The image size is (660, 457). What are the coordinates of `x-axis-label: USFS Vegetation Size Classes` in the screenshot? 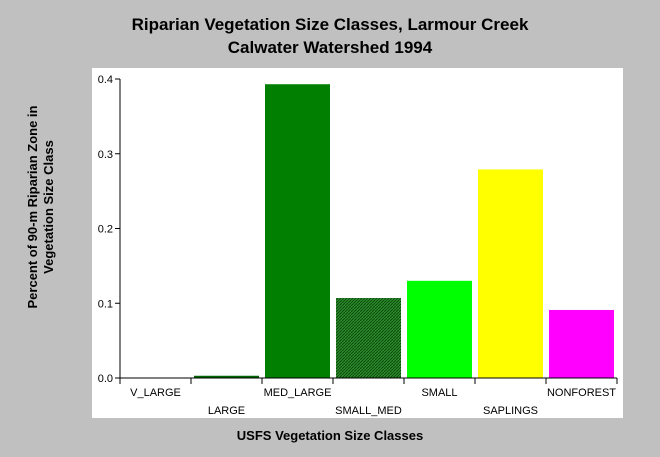 It's located at (330, 435).